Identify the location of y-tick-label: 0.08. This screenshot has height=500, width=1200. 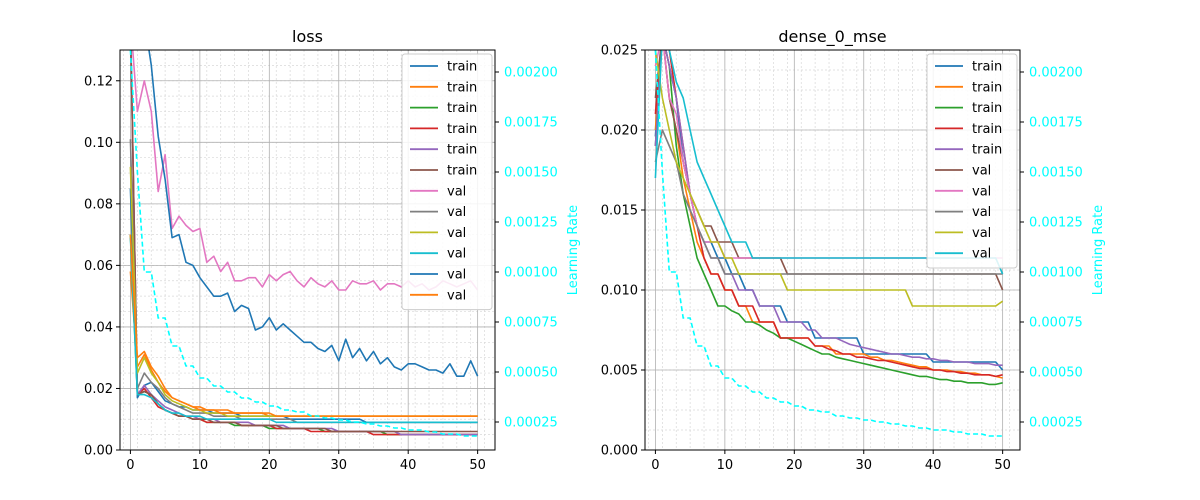
(98, 204).